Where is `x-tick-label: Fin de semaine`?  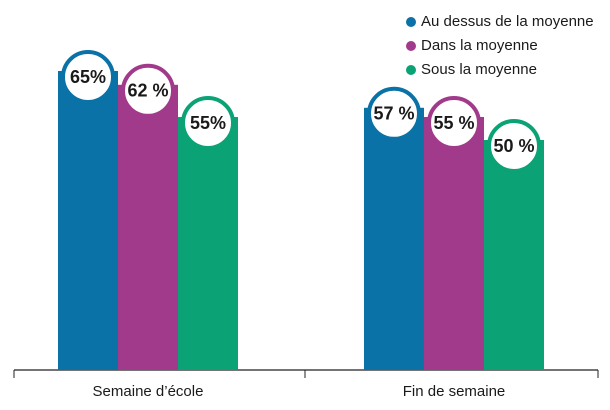
x-tick-label: Fin de semaine is located at coordinates (454, 391).